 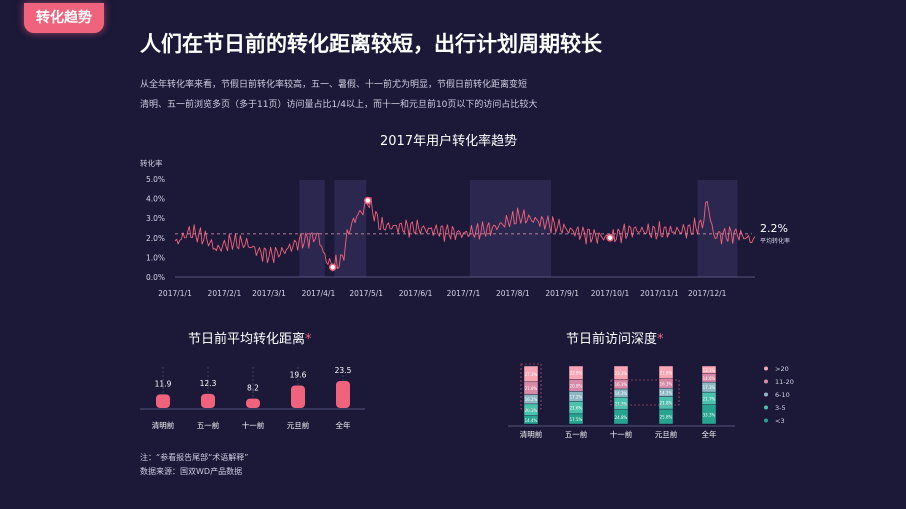 I want to click on x-tick-label: 2017/6/1, so click(x=416, y=293).